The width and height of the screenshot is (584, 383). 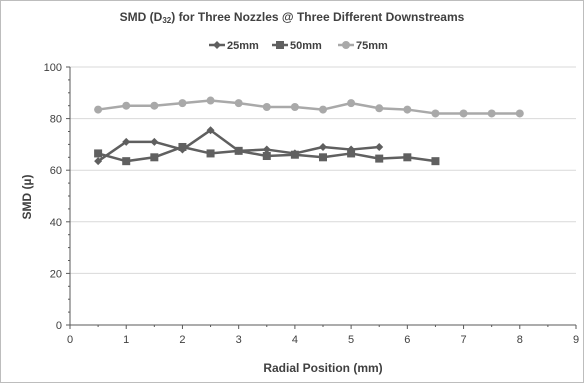 I want to click on y-tick-label-0: 0, so click(x=59, y=326).